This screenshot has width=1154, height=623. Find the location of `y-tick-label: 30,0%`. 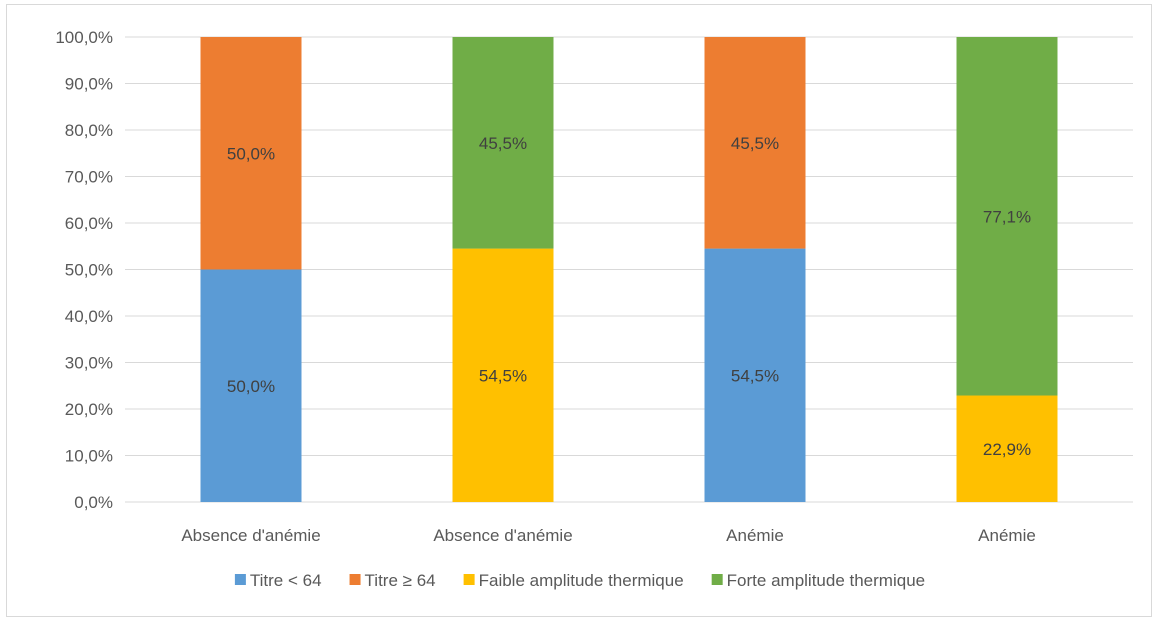

y-tick-label: 30,0% is located at coordinates (89, 363).